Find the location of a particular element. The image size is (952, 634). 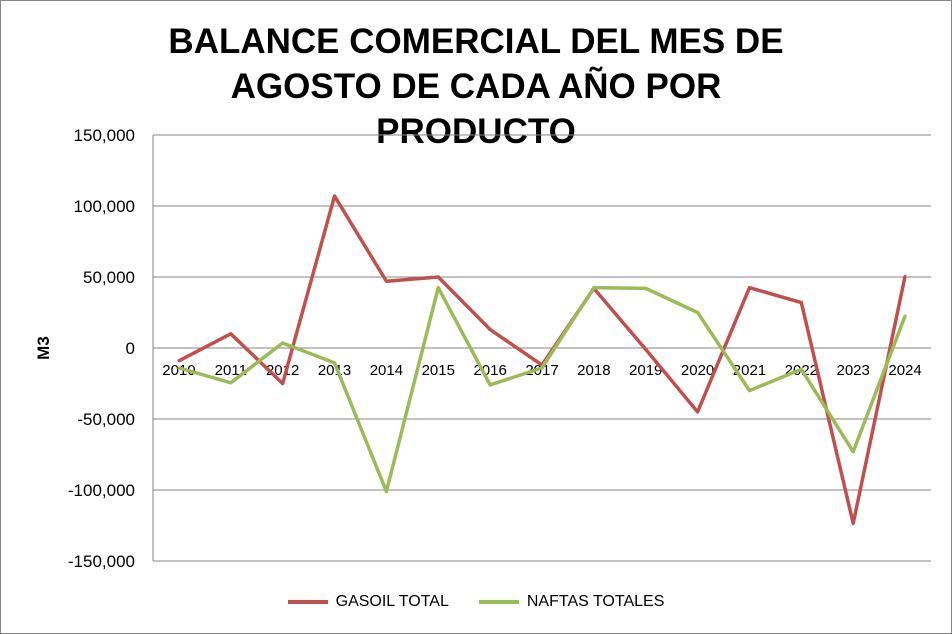

x-tick-label: 2017 is located at coordinates (541, 370).